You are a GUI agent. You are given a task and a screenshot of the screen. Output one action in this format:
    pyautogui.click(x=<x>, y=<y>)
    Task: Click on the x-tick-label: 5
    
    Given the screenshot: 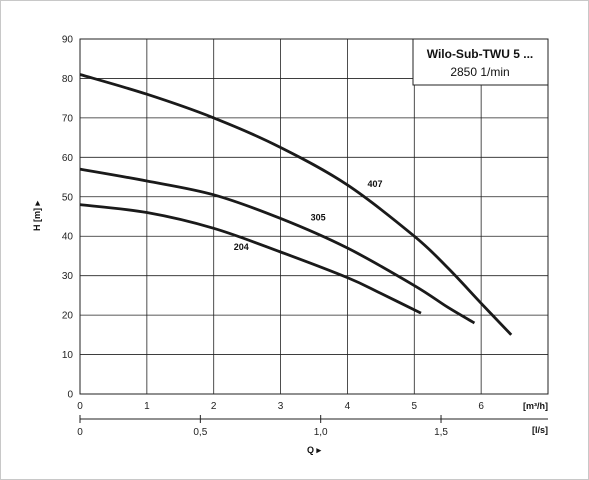 What is the action you would take?
    pyautogui.click(x=415, y=406)
    